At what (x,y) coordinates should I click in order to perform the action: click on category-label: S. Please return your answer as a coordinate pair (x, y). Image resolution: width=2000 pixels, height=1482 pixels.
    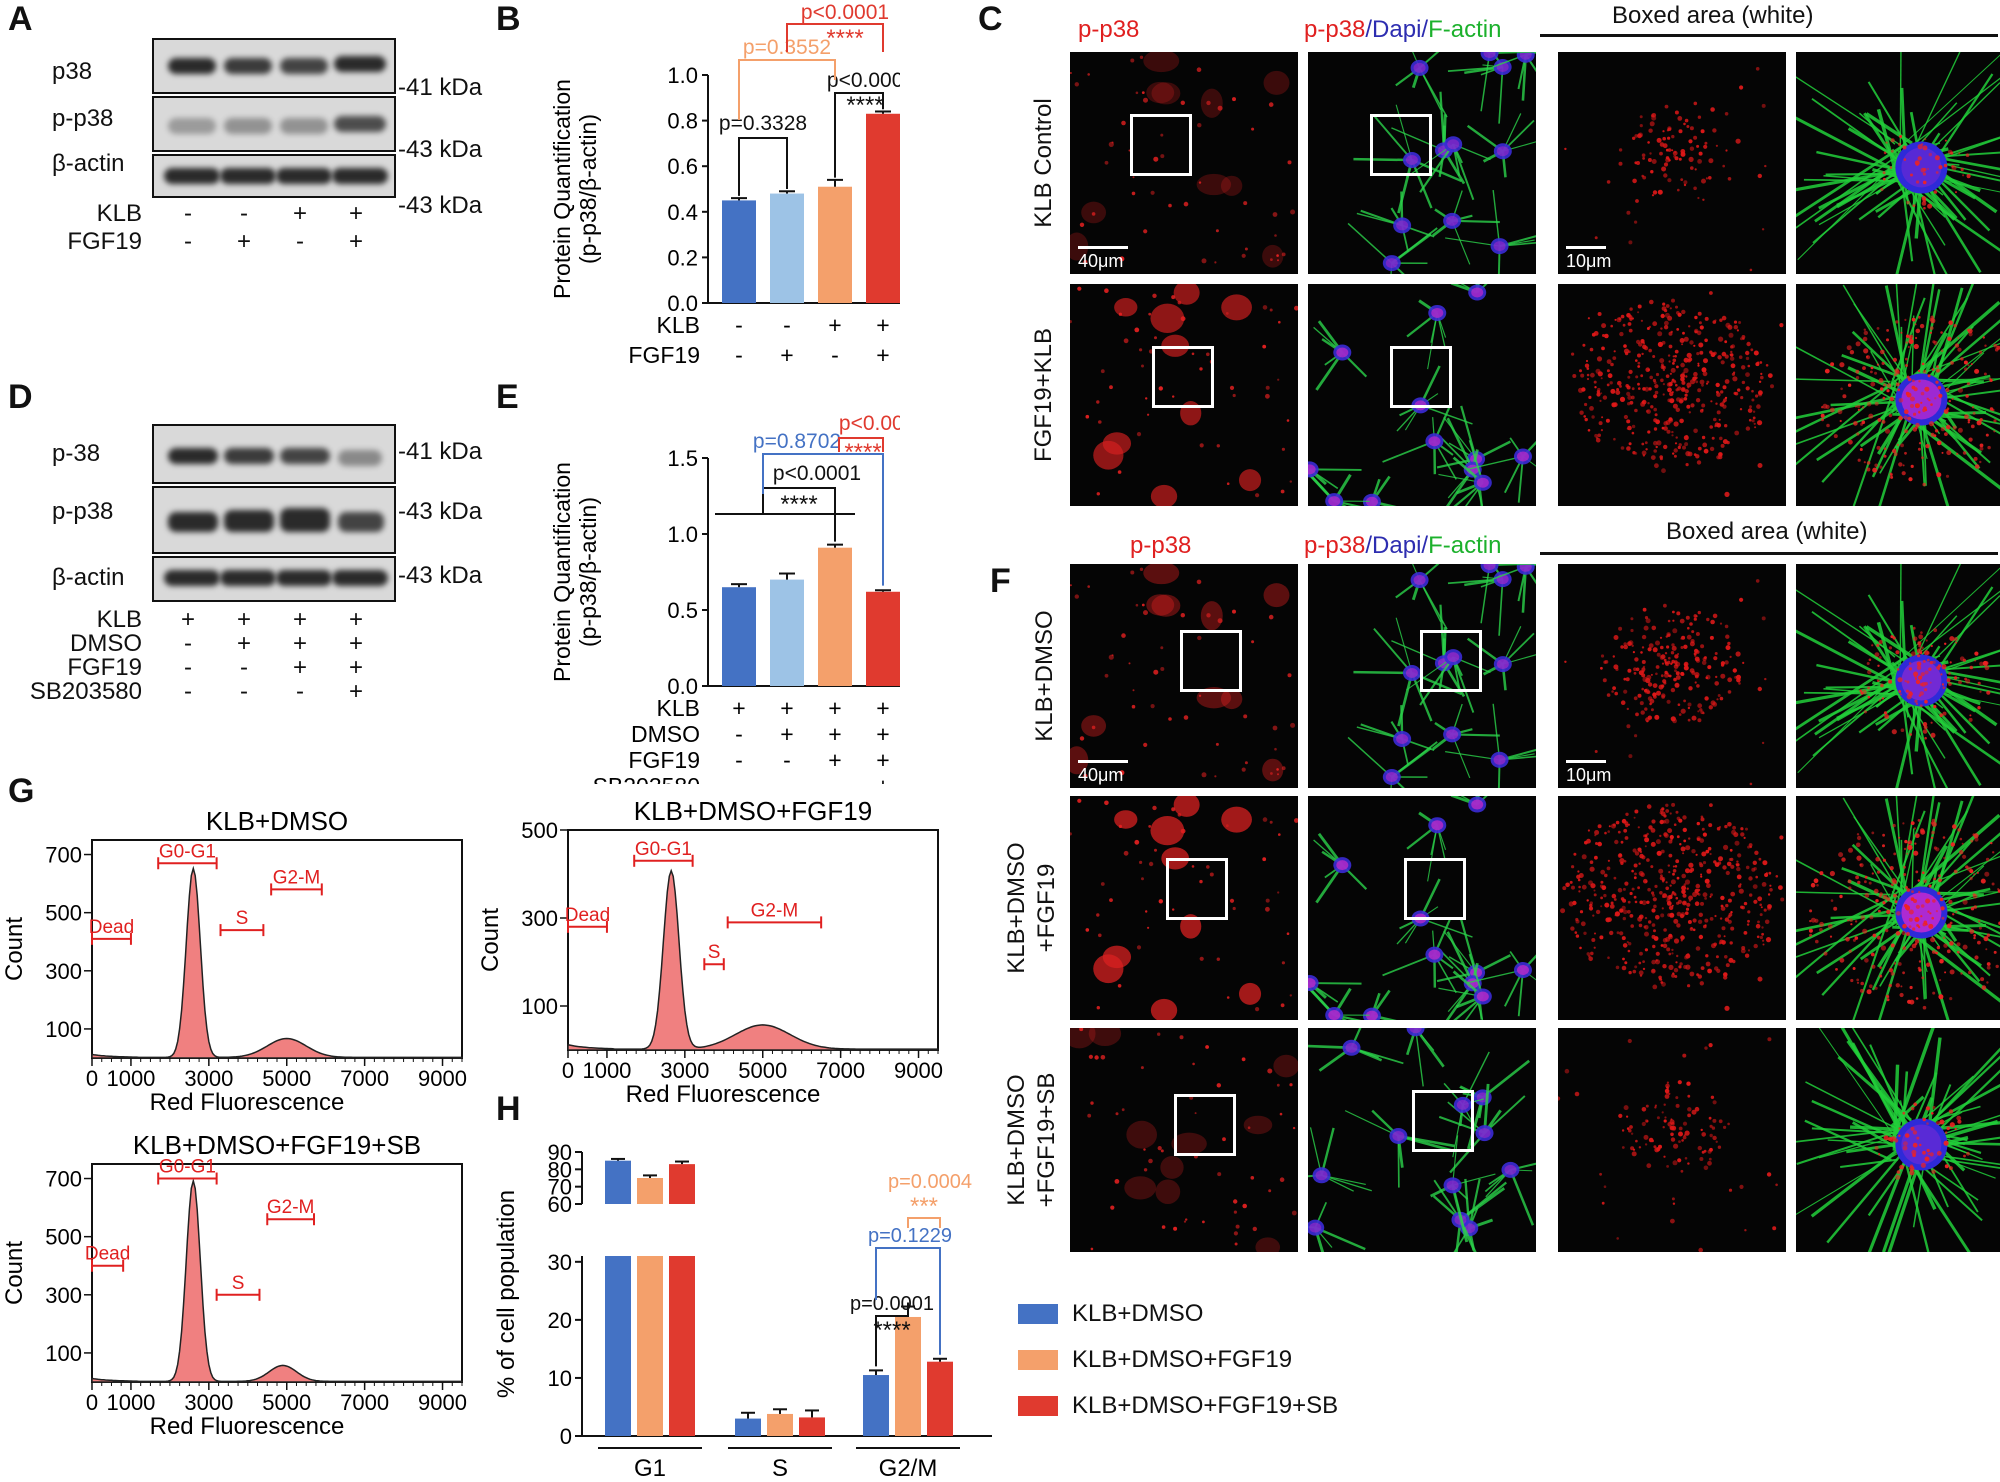
    Looking at the image, I should click on (780, 1467).